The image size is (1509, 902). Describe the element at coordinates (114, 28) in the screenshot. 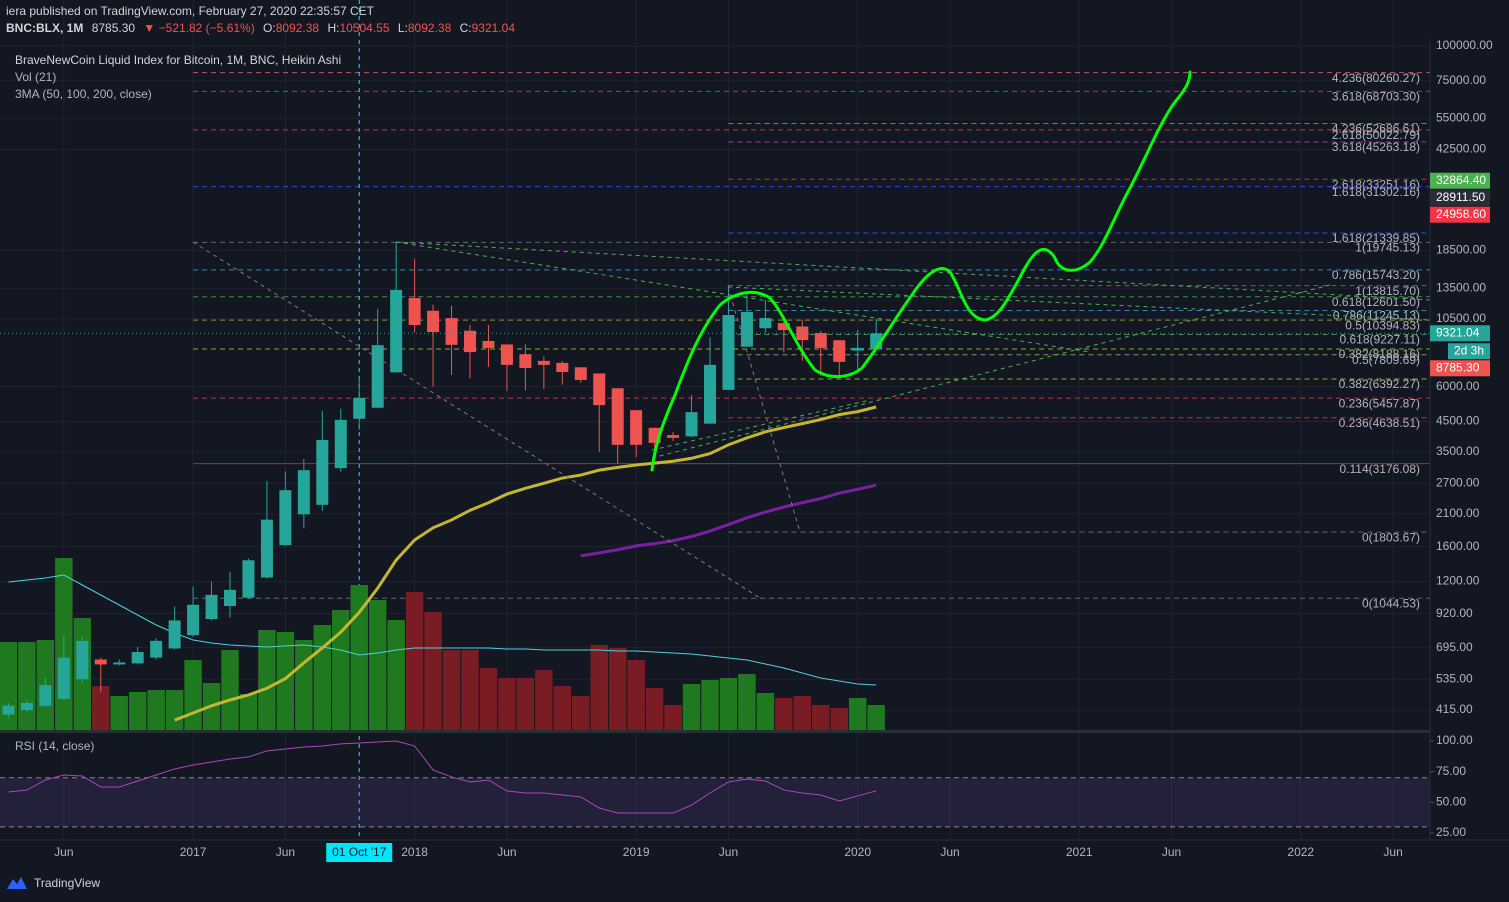

I see `last-price: 8785.30` at that location.